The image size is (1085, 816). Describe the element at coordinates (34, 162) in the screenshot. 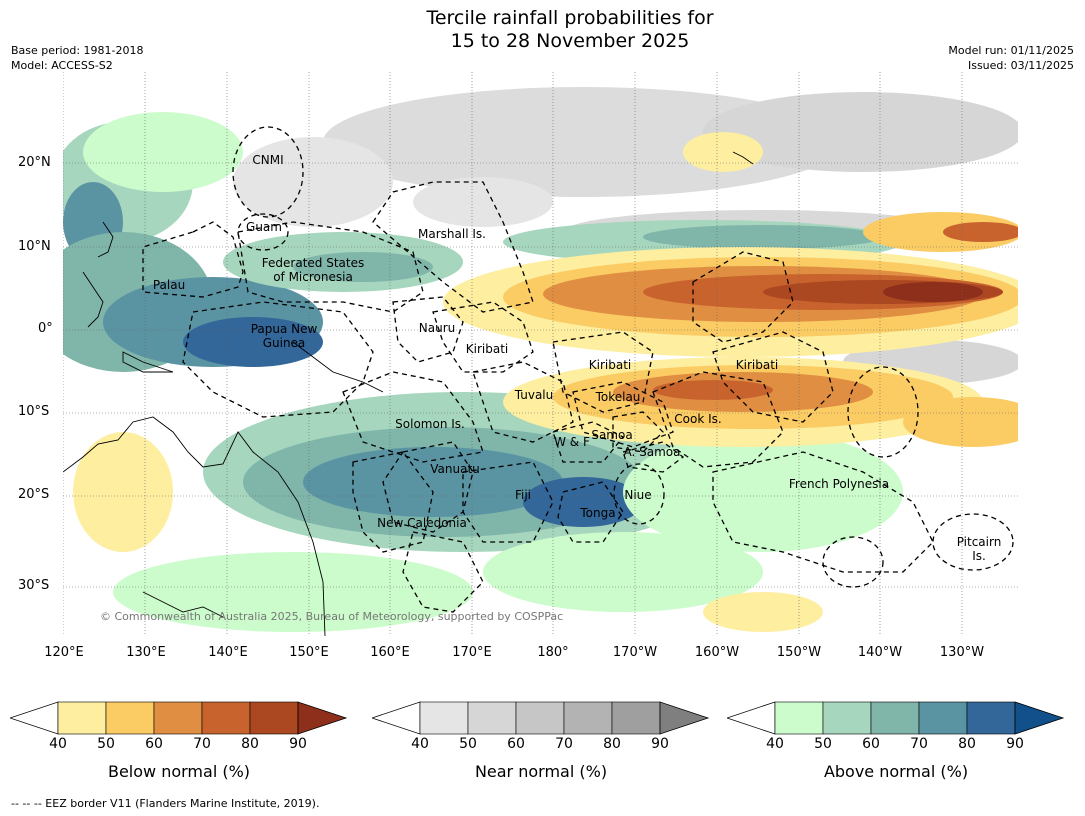

I see `lat-label-20n: 20°N` at that location.